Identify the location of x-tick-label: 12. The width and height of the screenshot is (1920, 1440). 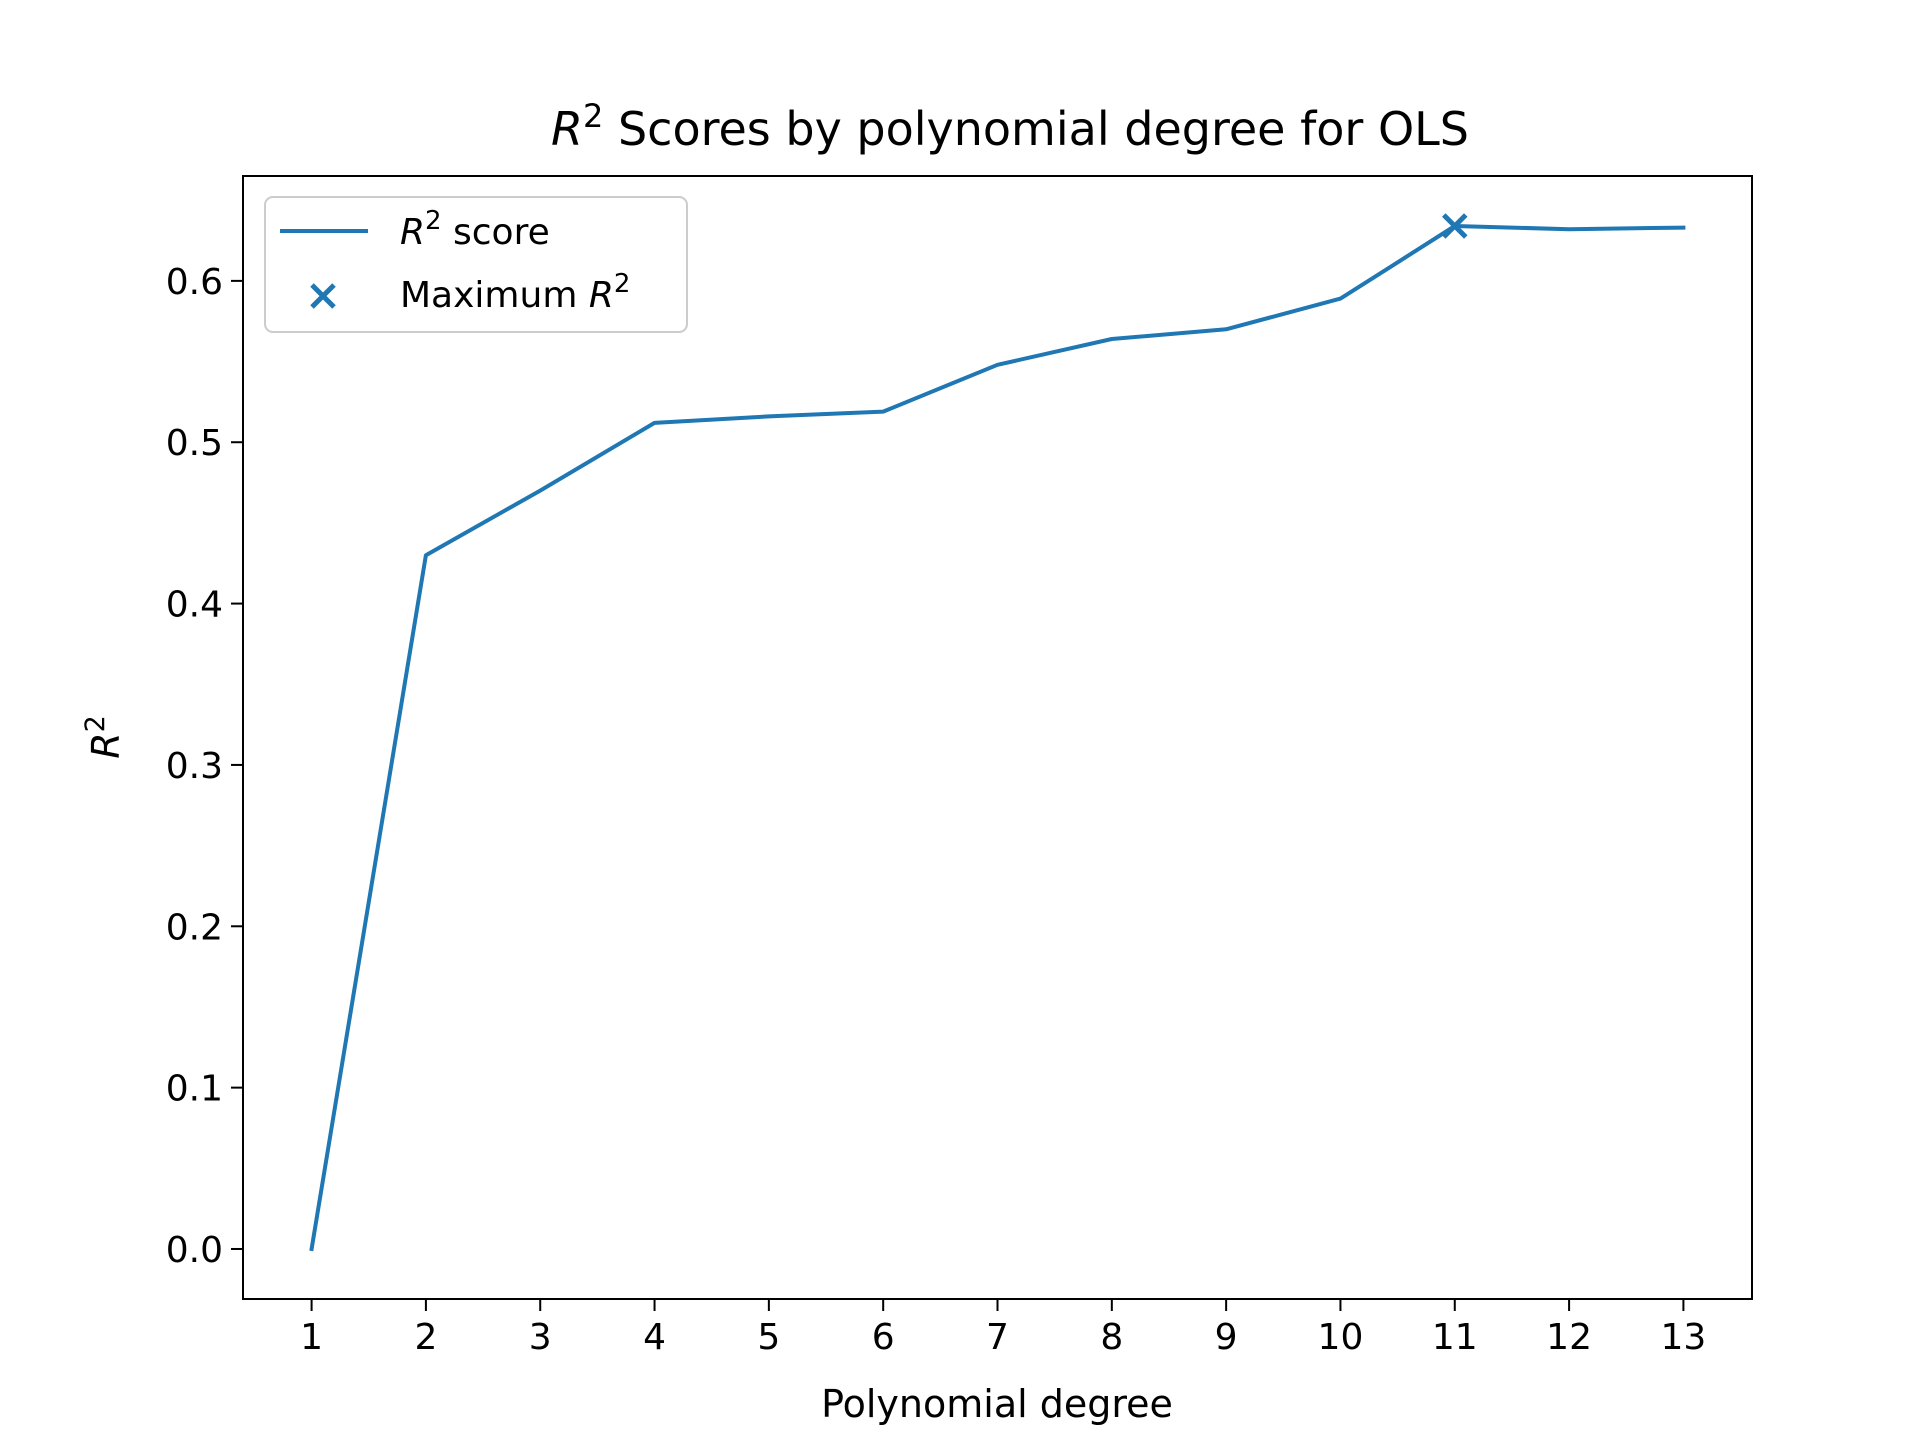
(1569, 1337).